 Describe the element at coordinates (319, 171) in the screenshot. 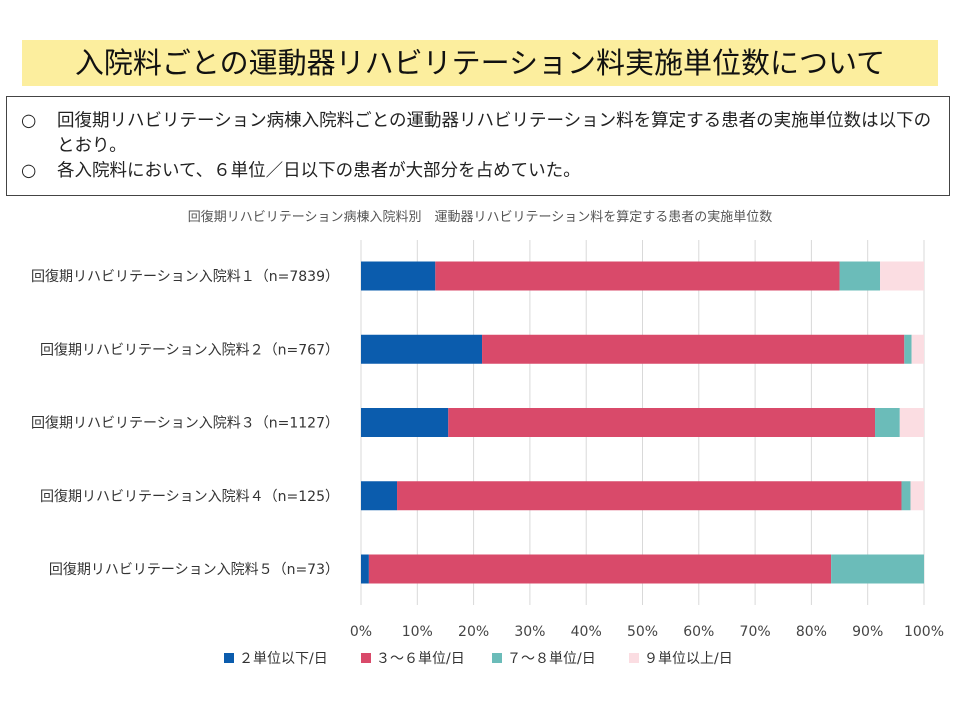

I see `bullet-text: 各入院料において、６単位／日以下の患者が大部分を占めていた。` at that location.